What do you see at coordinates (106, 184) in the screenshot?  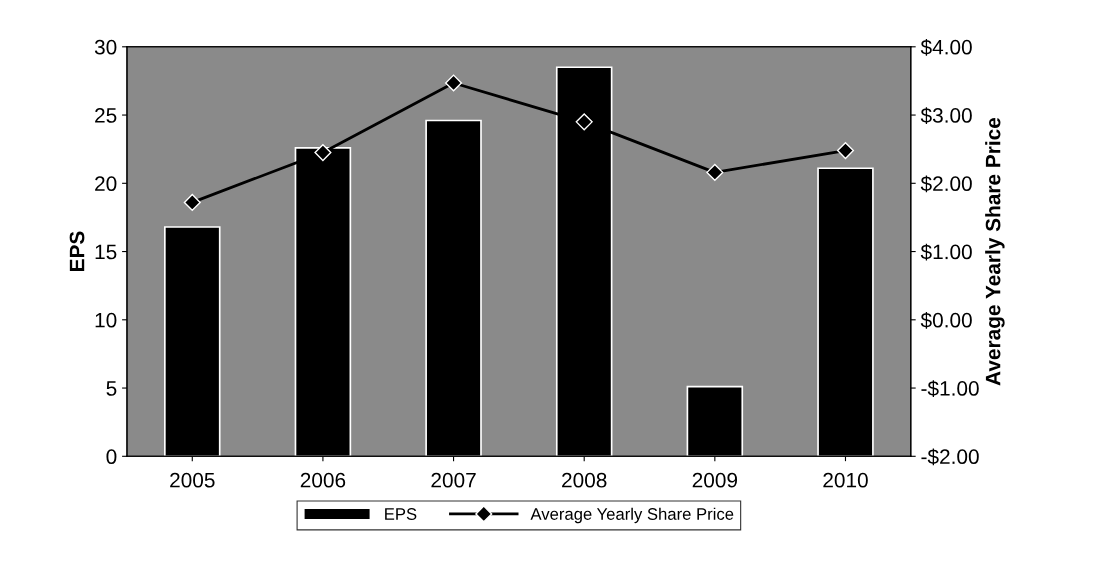 I see `y-tick-label: 20` at bounding box center [106, 184].